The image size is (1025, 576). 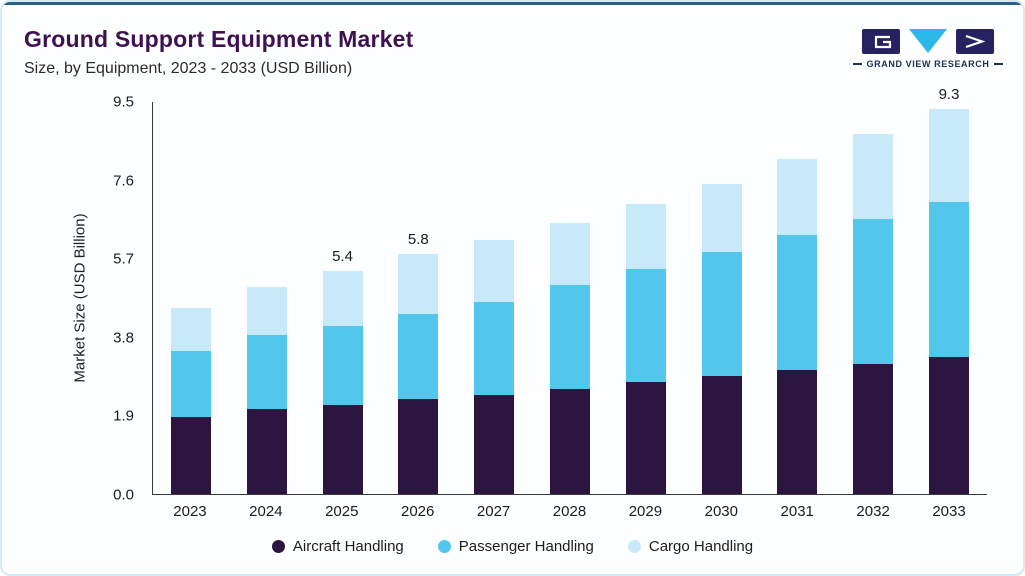 I want to click on x-tick-label-2023: 2023, so click(x=190, y=511).